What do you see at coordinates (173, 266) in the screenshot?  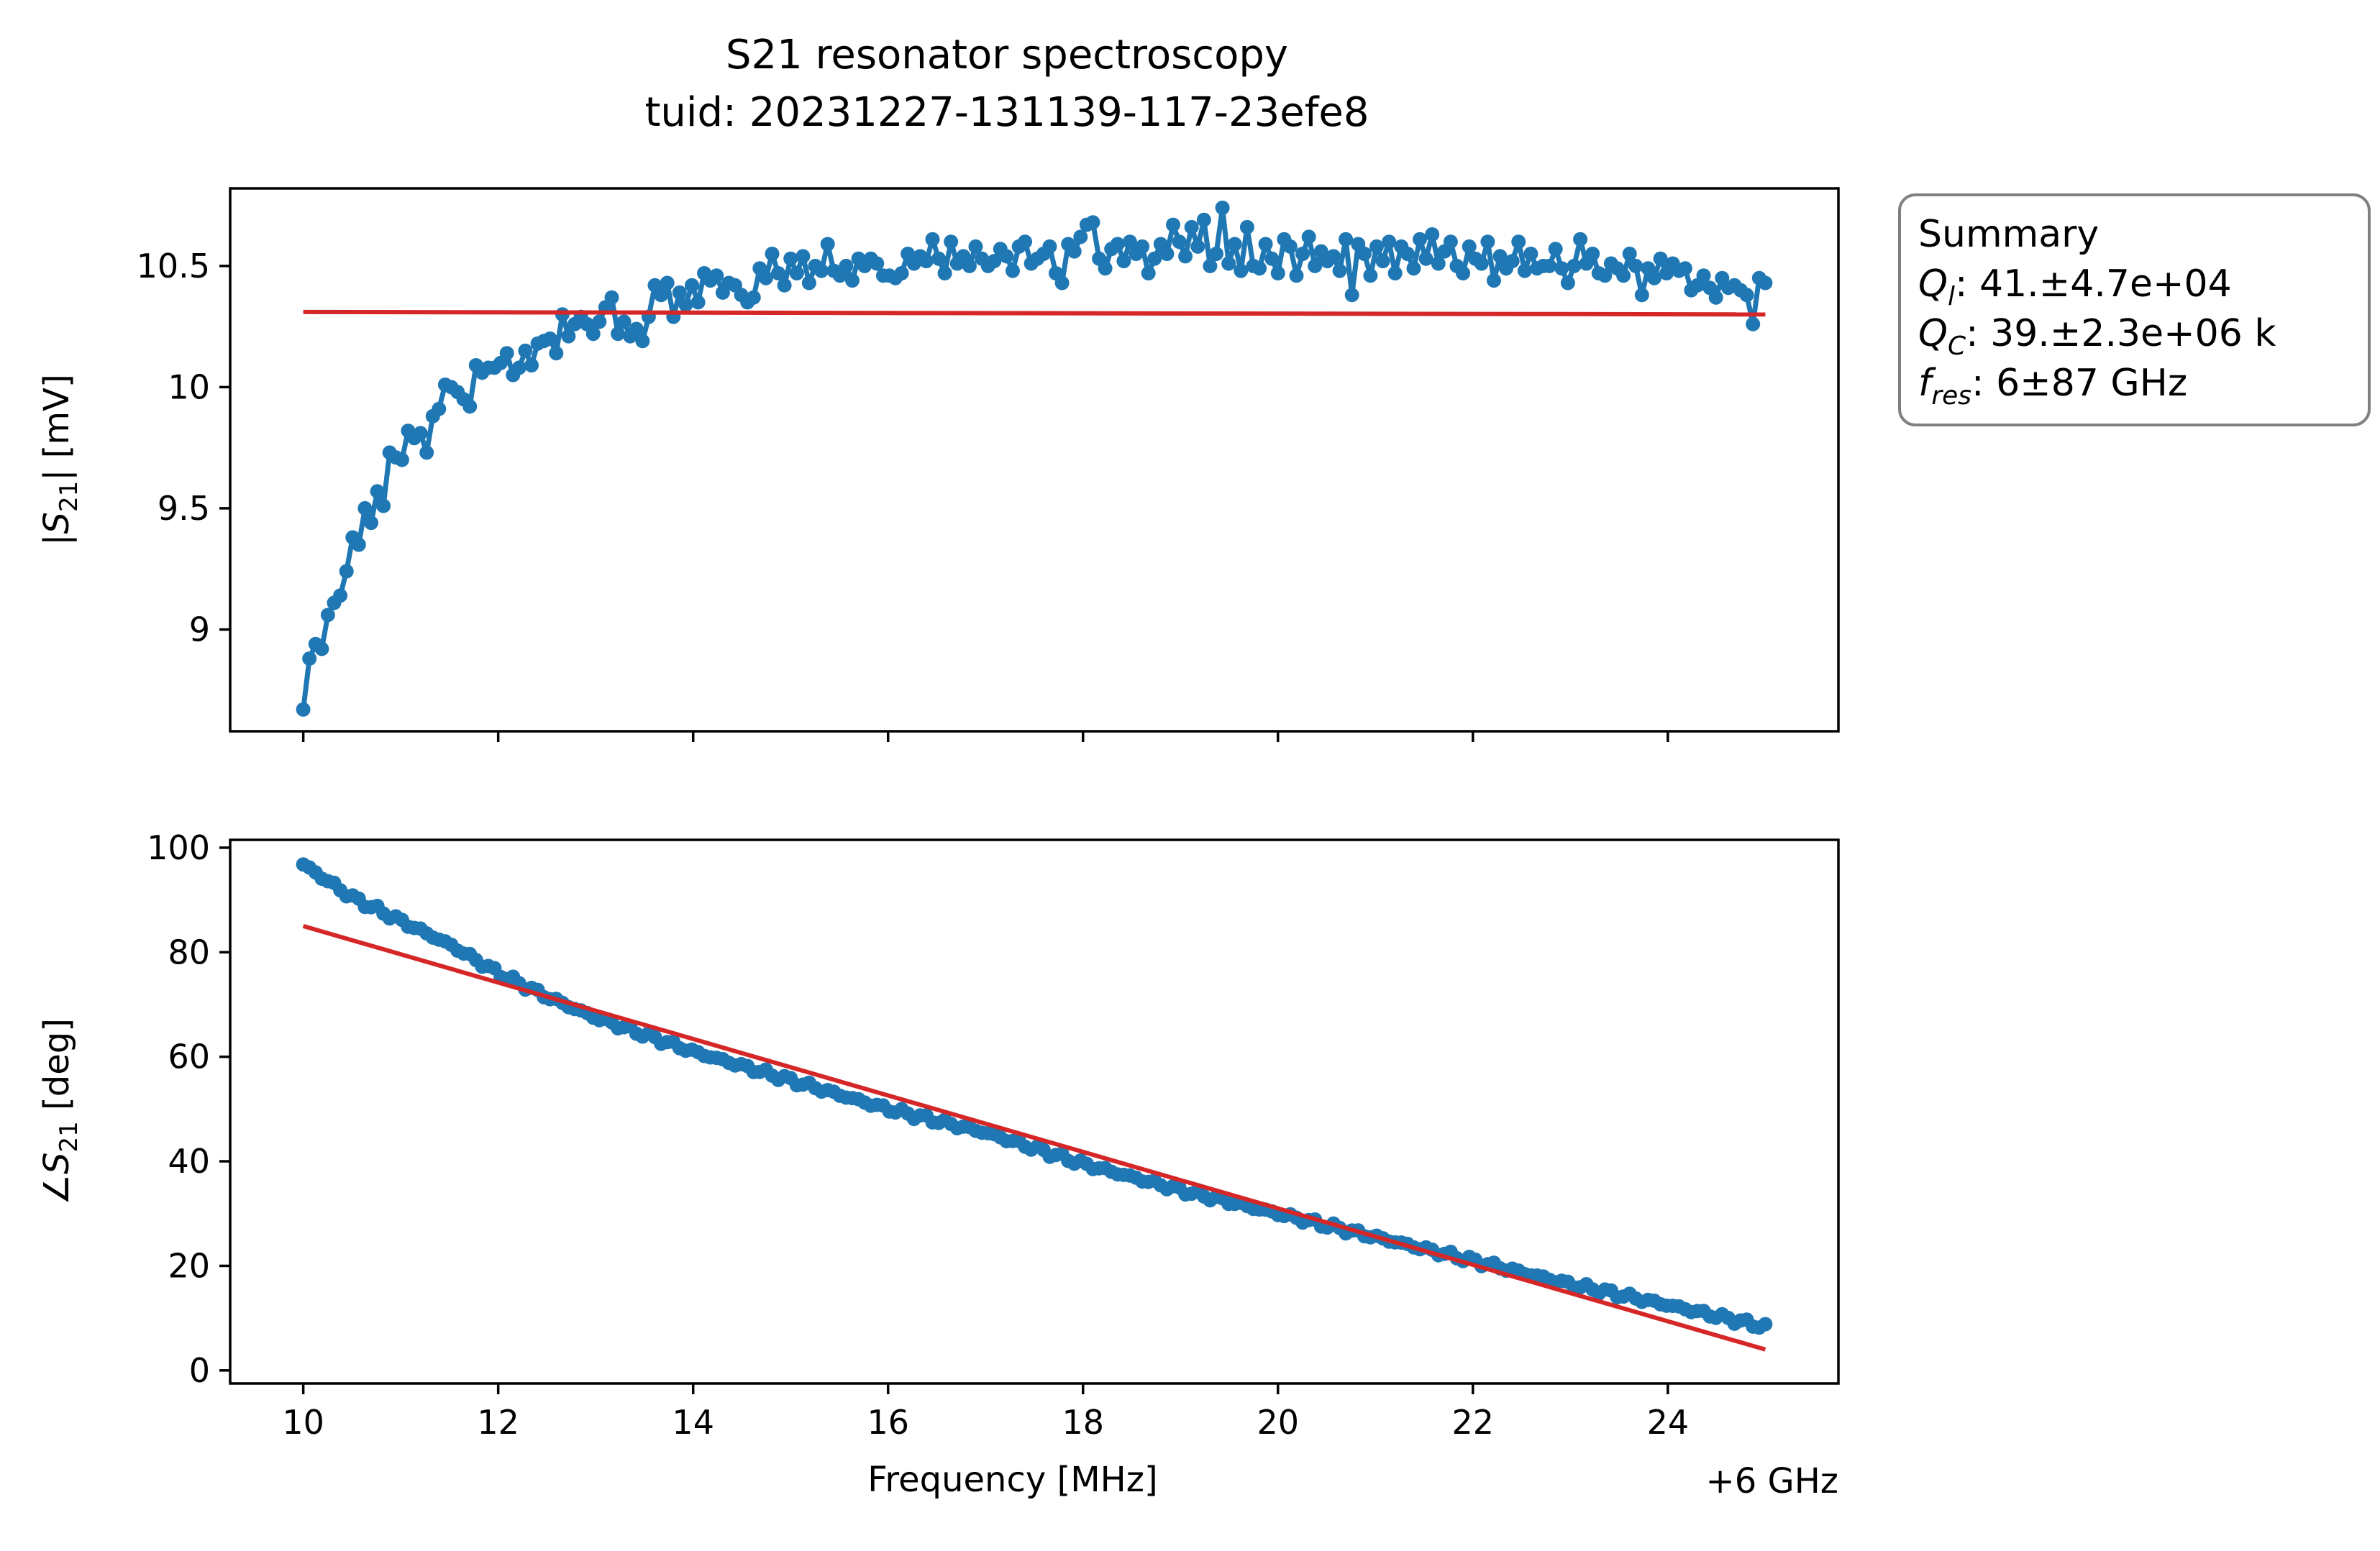 I see `y-tick-label: 10.5` at bounding box center [173, 266].